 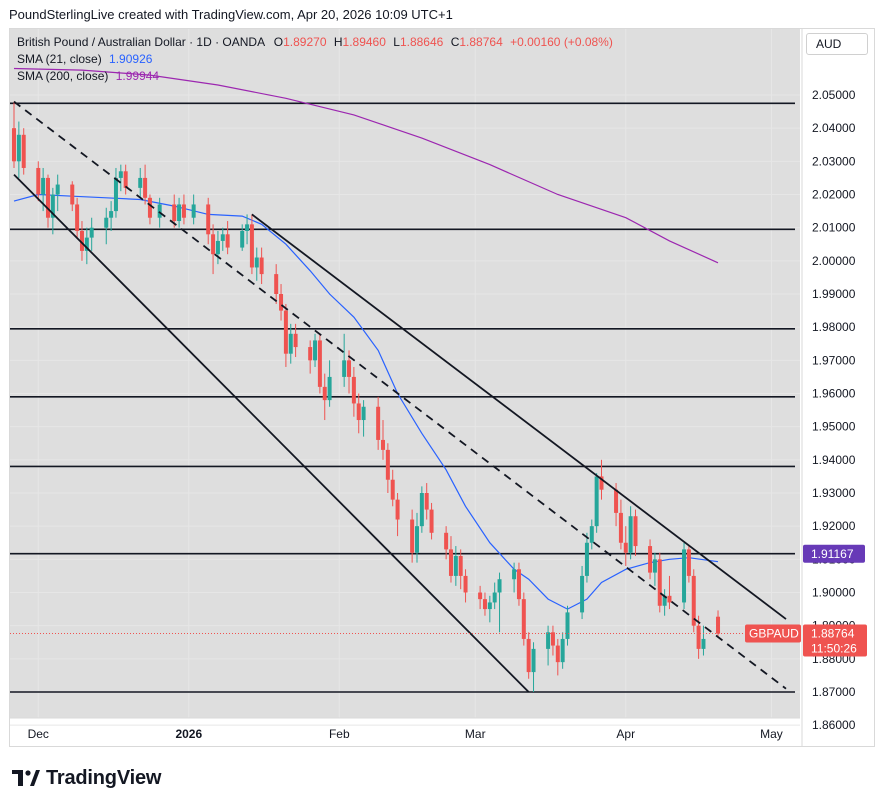 What do you see at coordinates (834, 526) in the screenshot?
I see `y-tick-label: 1.92000` at bounding box center [834, 526].